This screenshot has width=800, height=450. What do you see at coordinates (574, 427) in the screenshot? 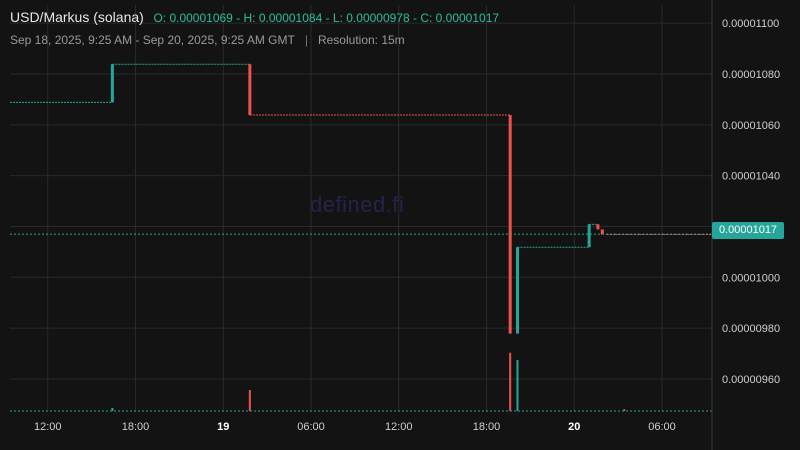
I see `x-tick-label: 20` at bounding box center [574, 427].